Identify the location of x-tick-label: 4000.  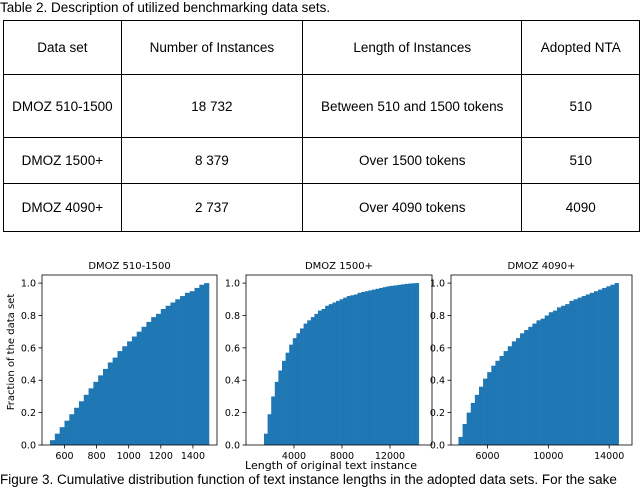
(294, 456).